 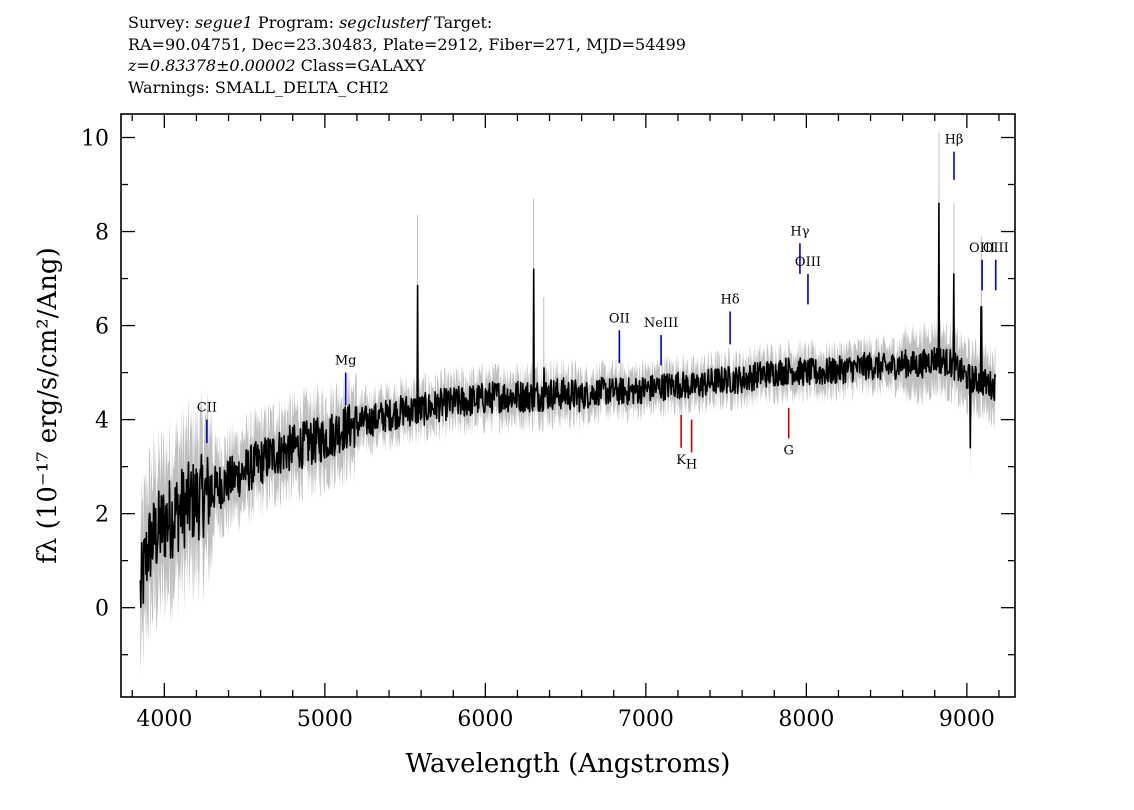 What do you see at coordinates (258, 87) in the screenshot?
I see `header-warnings: Warnings: SMALL_DELTA_CHI2` at bounding box center [258, 87].